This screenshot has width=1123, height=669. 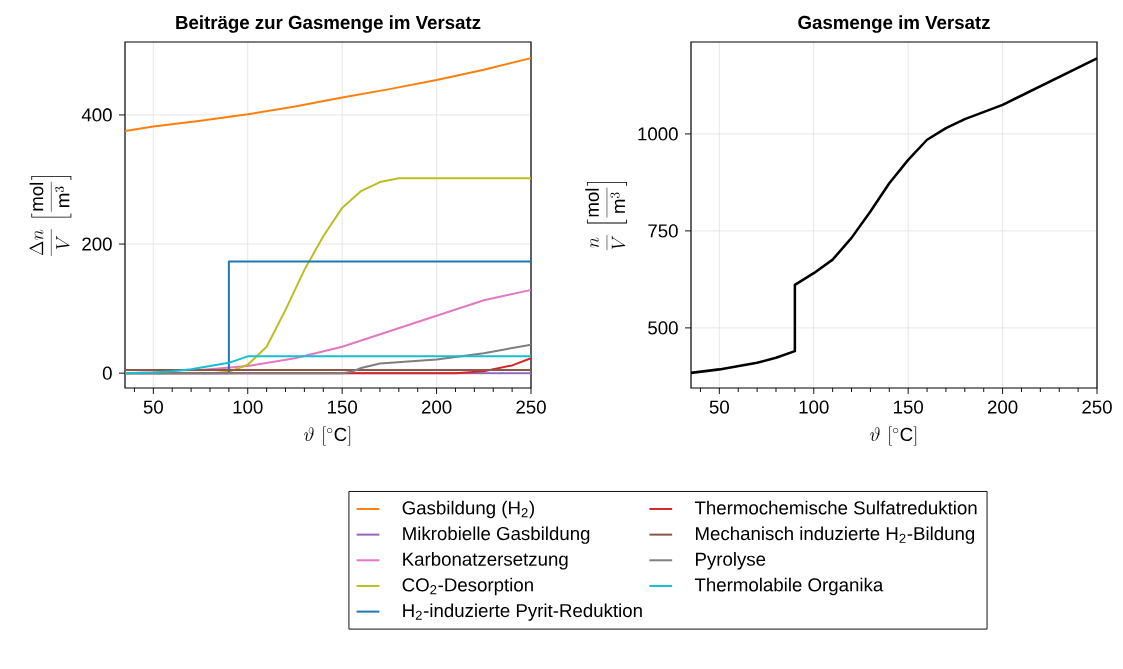 I want to click on chart-title: Gasmenge im Versatz, so click(x=894, y=24).